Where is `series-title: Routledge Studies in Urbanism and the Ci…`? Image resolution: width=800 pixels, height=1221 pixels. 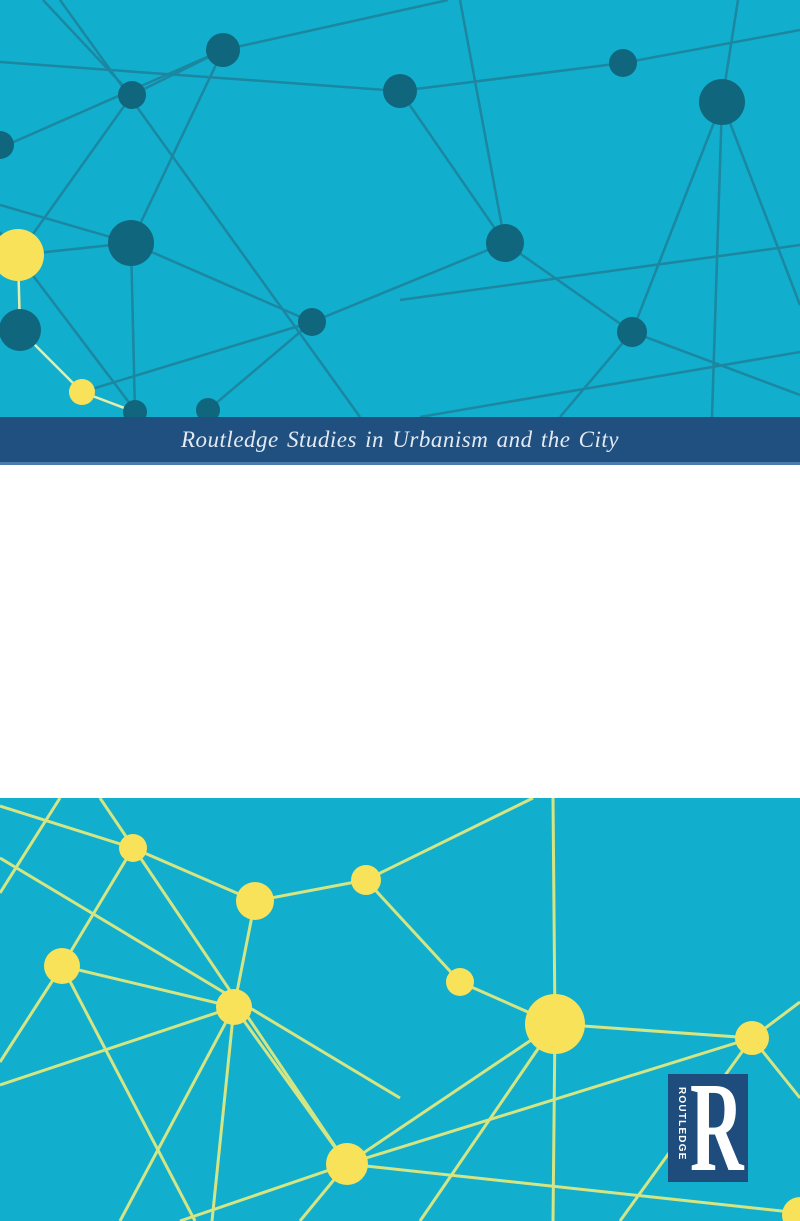
series-title: Routledge Studies in Urbanism and the Ci… is located at coordinates (399, 439).